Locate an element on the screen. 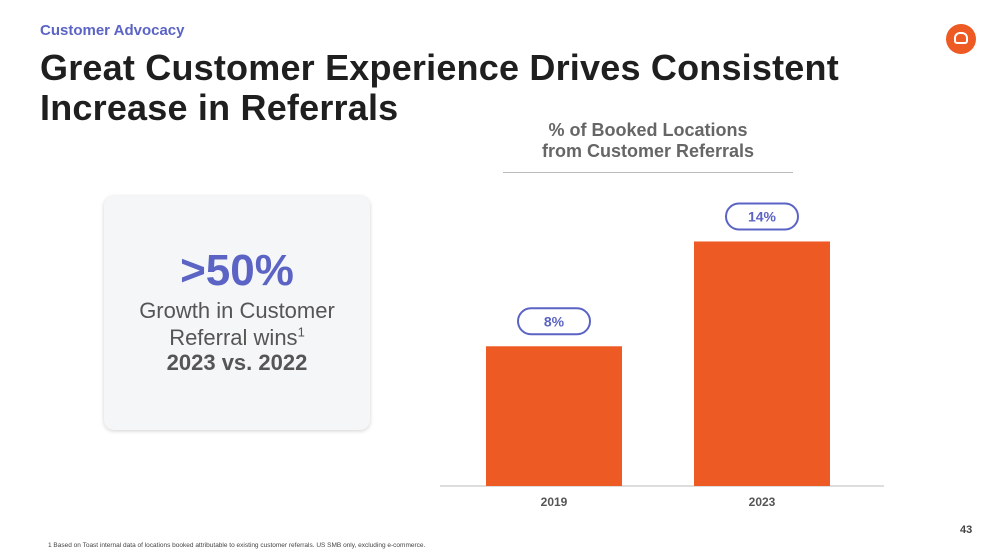  stat-description-line2: Referral wins1 is located at coordinates (237, 337).